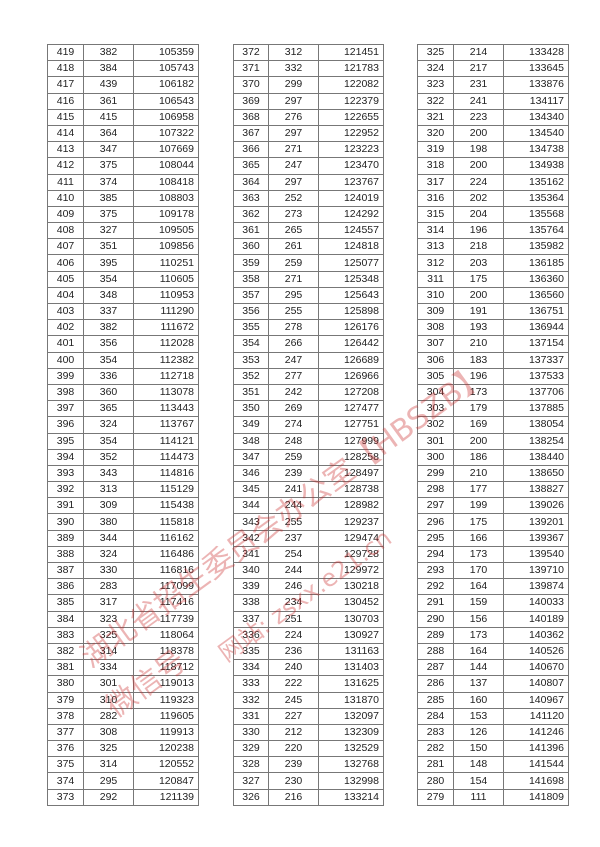 The width and height of the screenshot is (600, 847). I want to click on score-cell: 356, so click(251, 311).